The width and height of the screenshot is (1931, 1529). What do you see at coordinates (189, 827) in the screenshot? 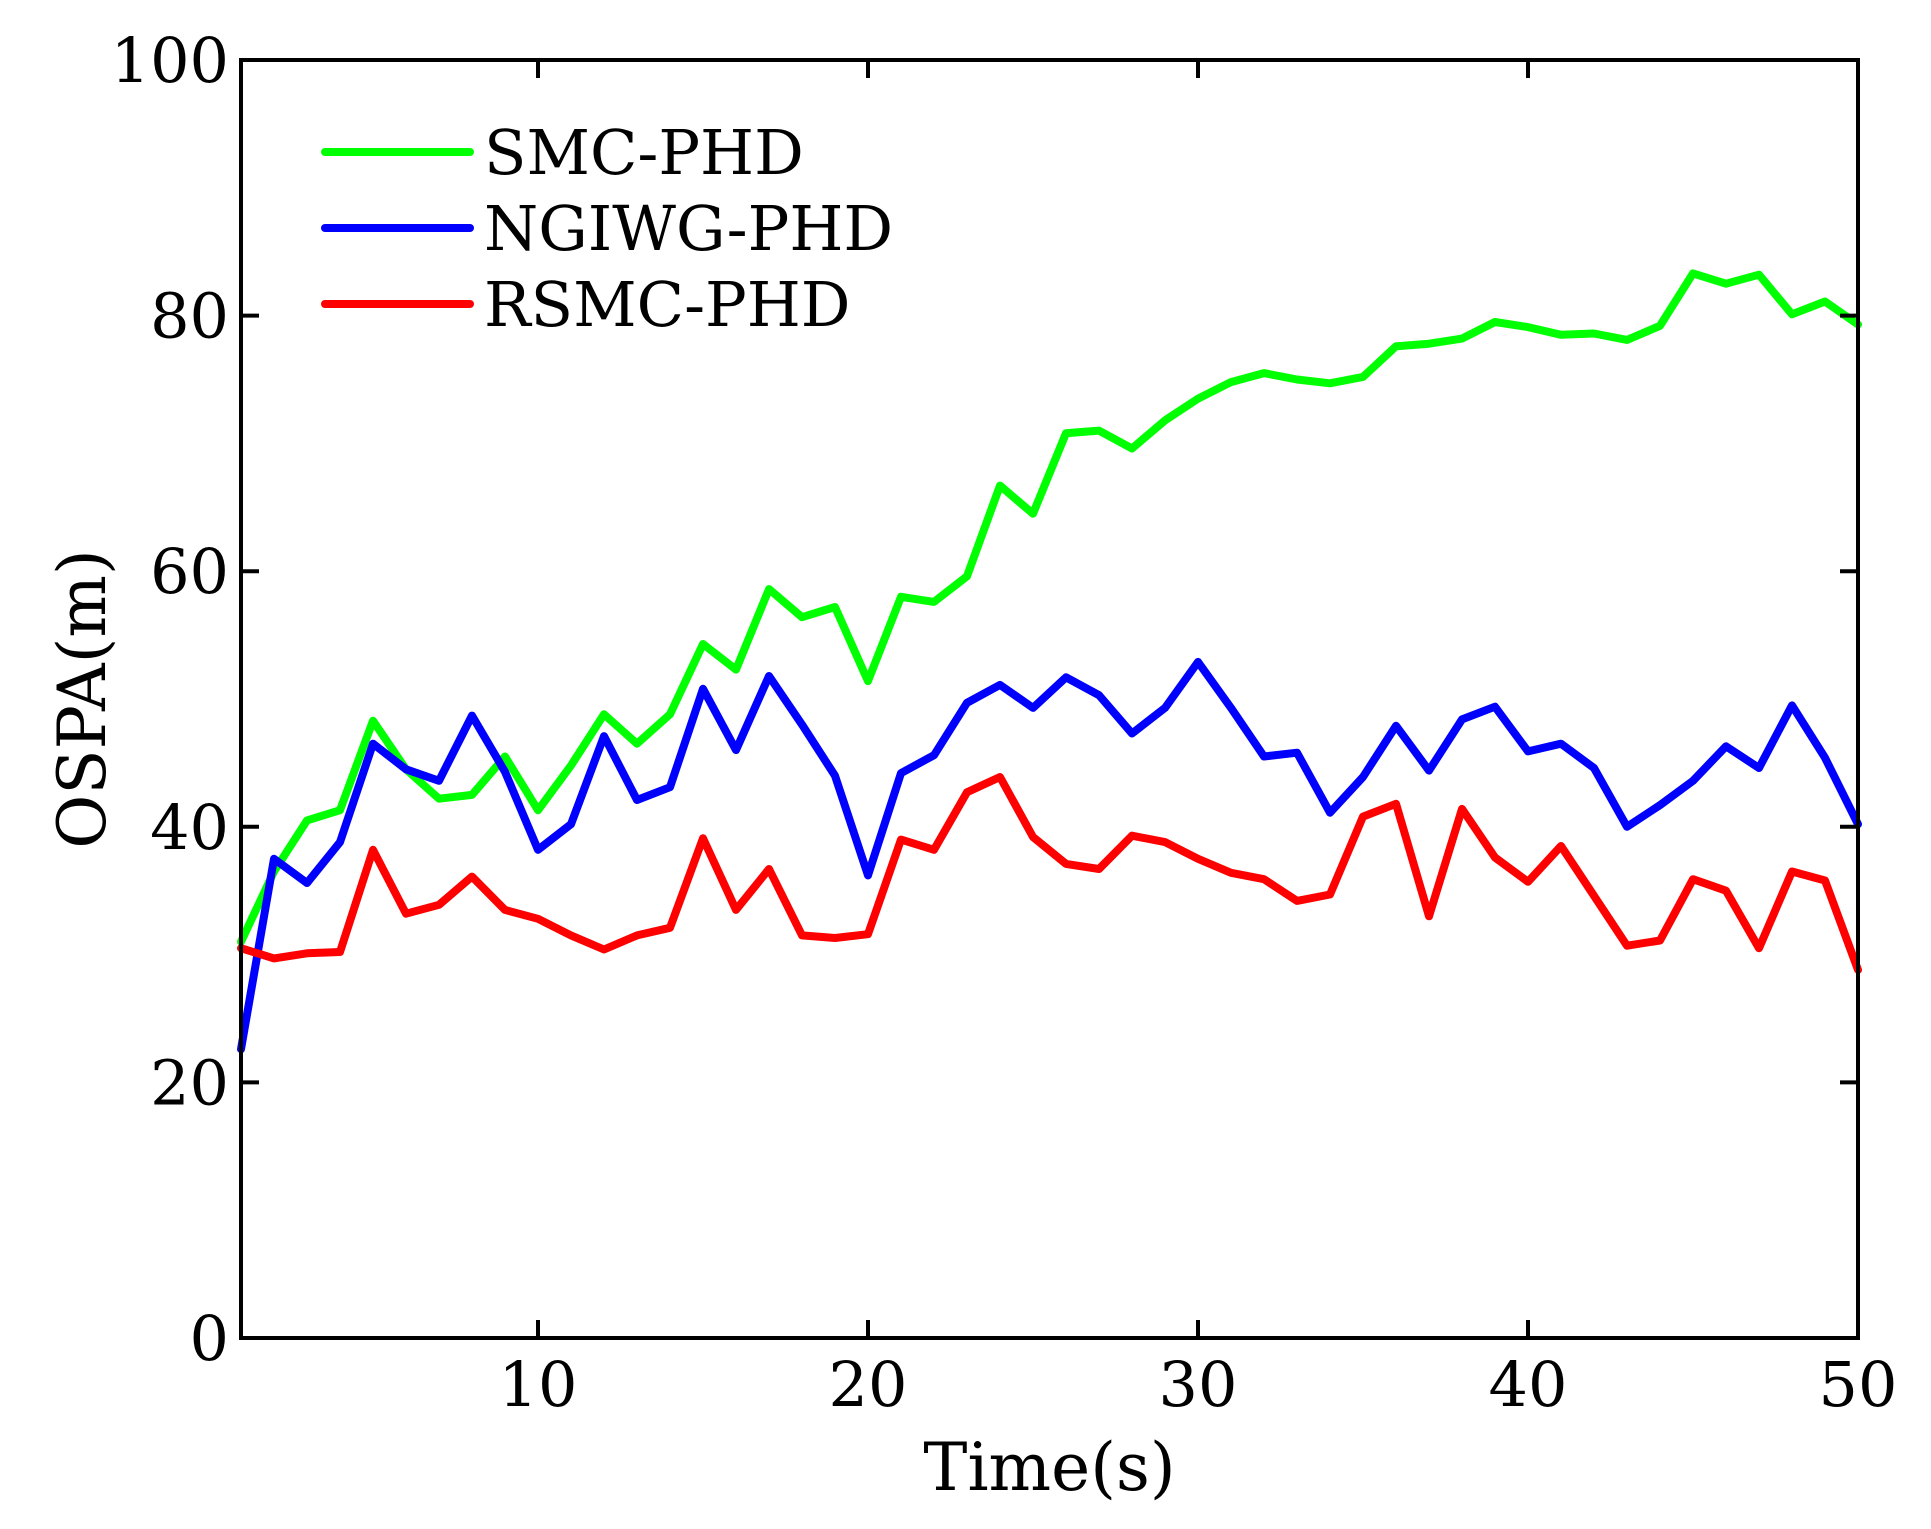
I see `y-tick-label: 40` at bounding box center [189, 827].